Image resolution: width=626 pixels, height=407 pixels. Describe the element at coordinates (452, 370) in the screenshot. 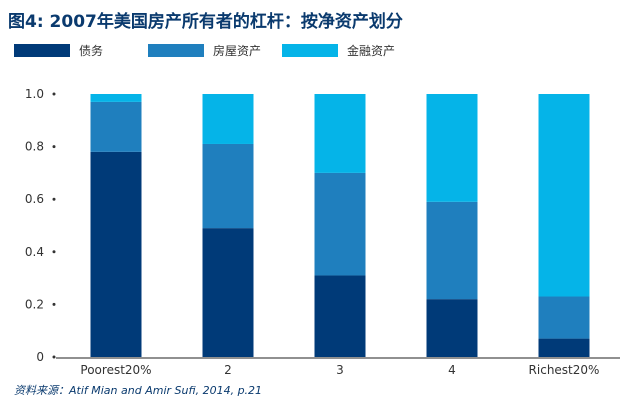

I see `x-tick-label: 4` at that location.